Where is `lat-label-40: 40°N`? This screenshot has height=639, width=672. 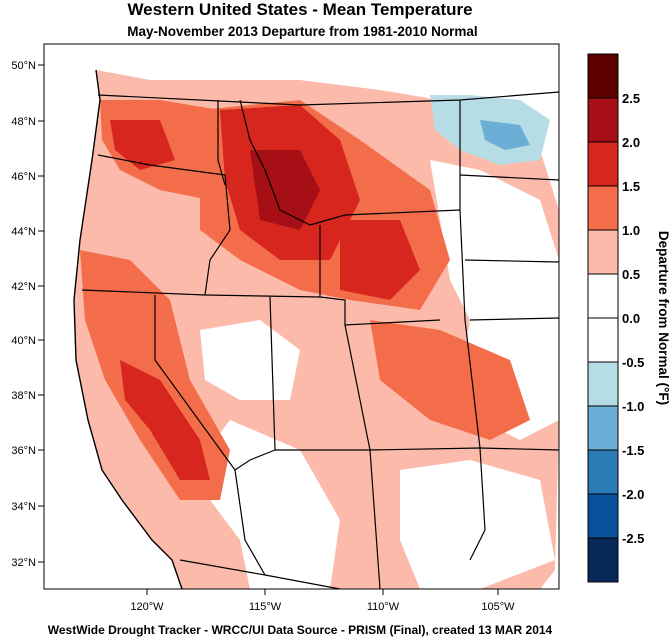 lat-label-40: 40°N is located at coordinates (23, 341).